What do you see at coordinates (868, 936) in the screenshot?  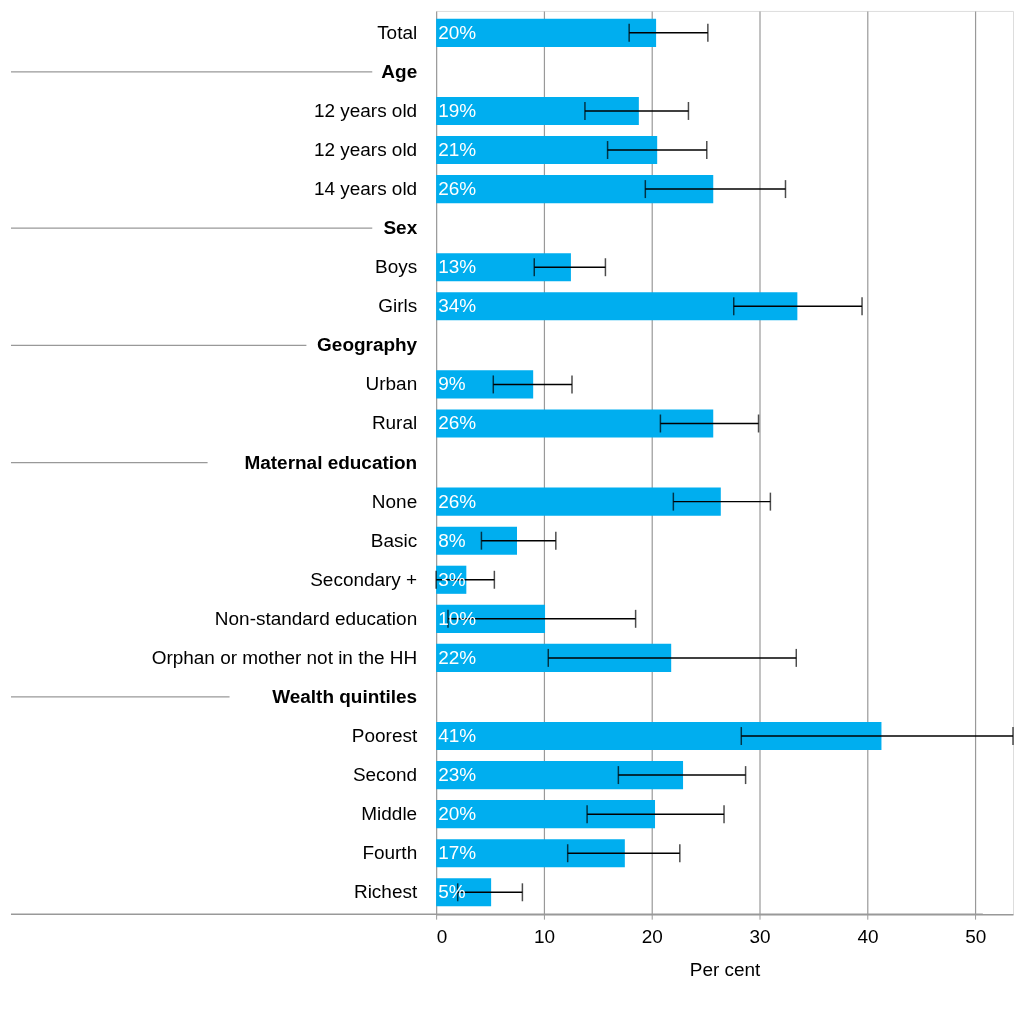 I see `x-tick-label: 40` at bounding box center [868, 936].